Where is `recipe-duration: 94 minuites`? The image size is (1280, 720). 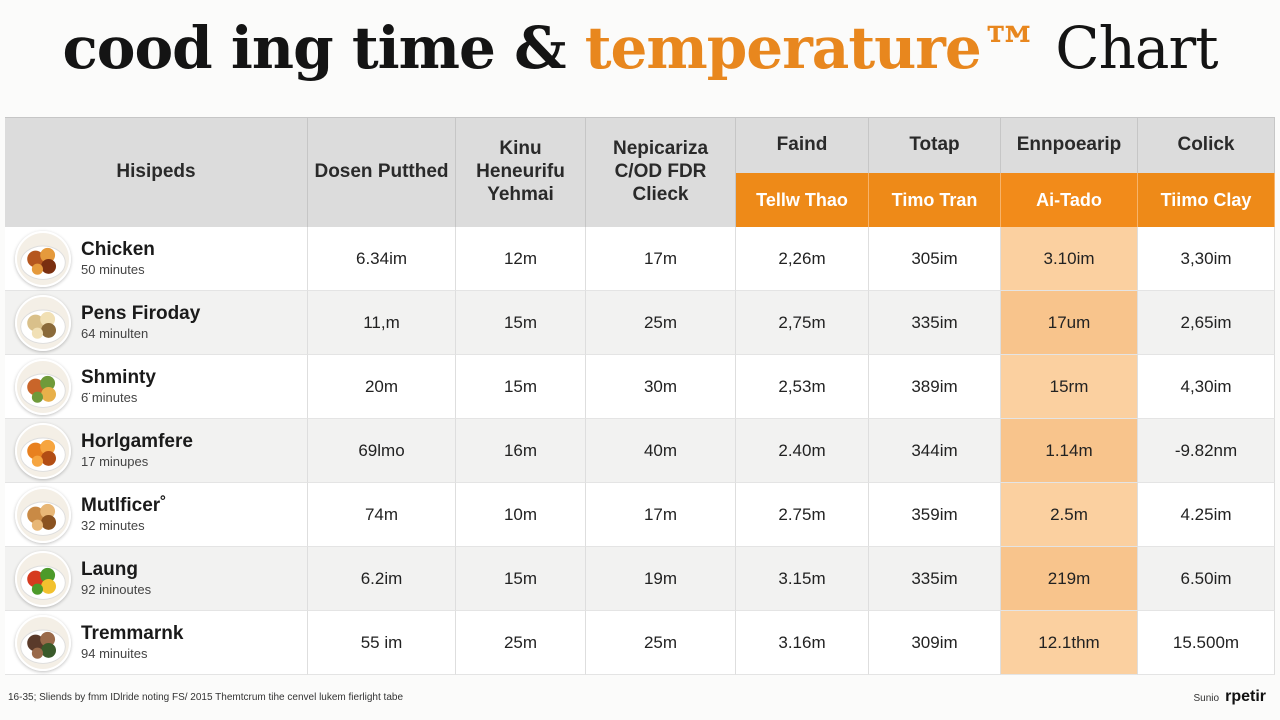
recipe-duration: 94 minuites is located at coordinates (114, 654).